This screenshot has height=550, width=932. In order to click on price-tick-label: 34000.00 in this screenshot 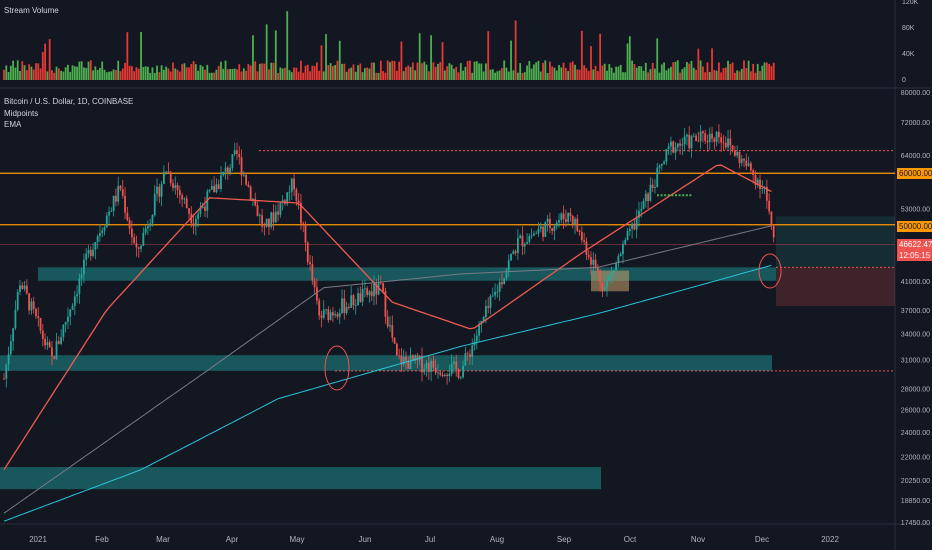, I will do `click(915, 335)`.